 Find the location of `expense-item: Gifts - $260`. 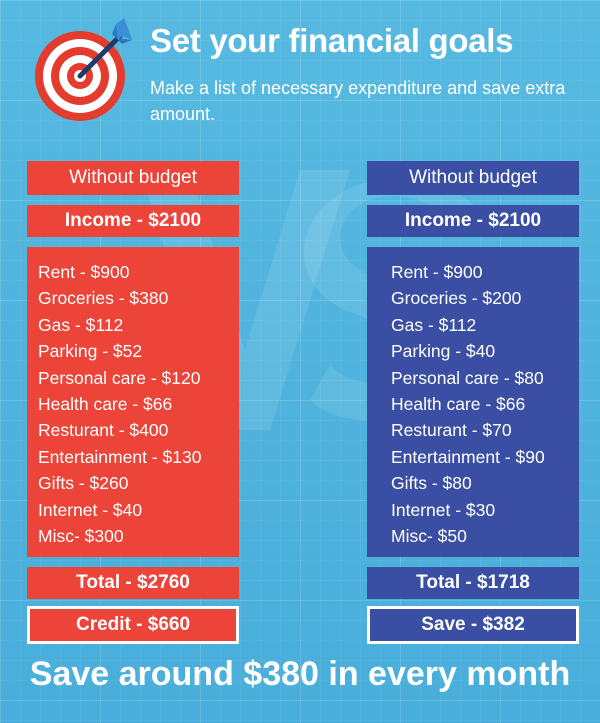

expense-item: Gifts - $260 is located at coordinates (83, 483).